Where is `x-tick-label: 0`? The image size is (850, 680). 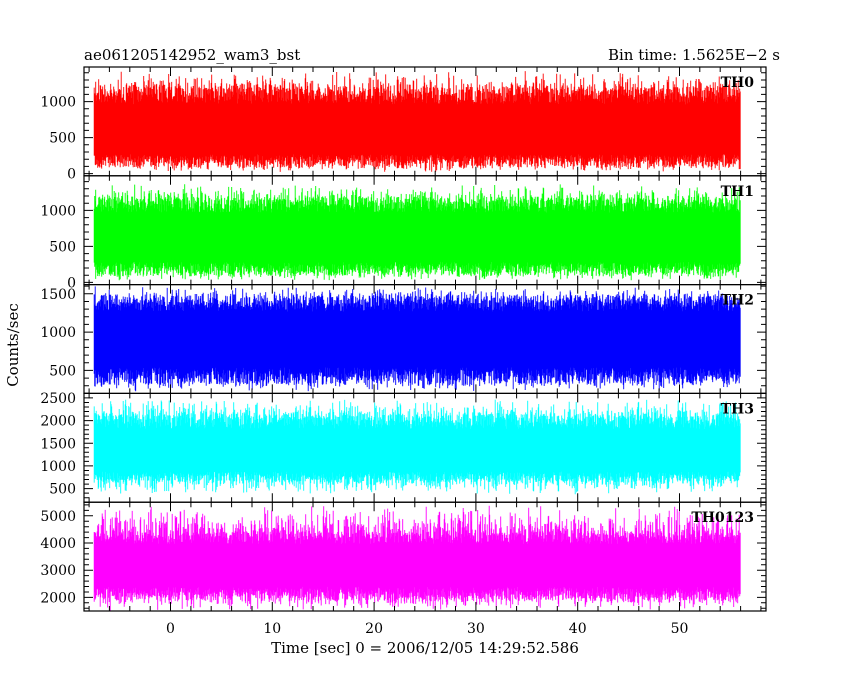
x-tick-label: 0 is located at coordinates (170, 629).